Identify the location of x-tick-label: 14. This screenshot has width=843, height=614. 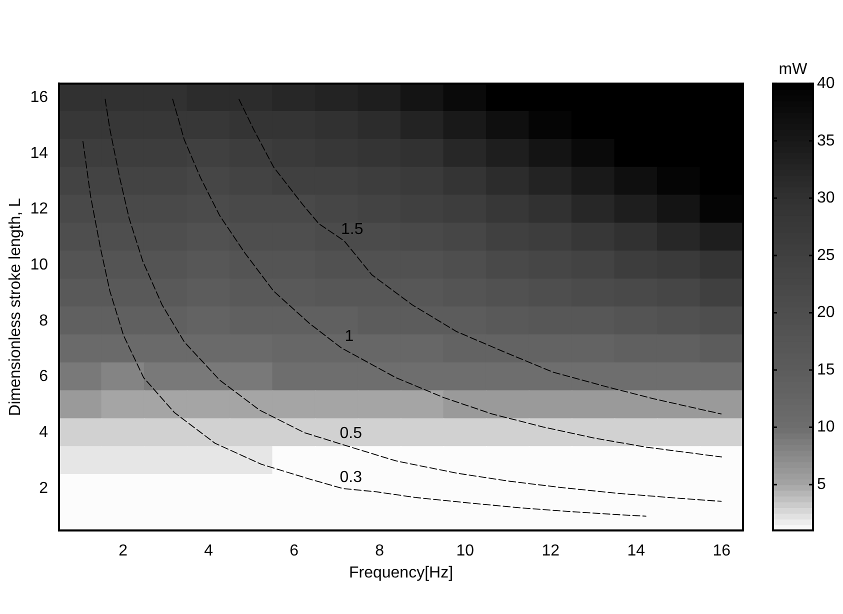
(636, 551).